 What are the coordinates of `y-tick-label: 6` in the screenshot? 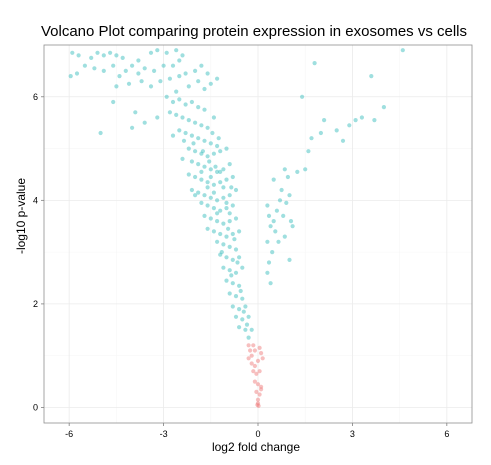 It's located at (35, 97).